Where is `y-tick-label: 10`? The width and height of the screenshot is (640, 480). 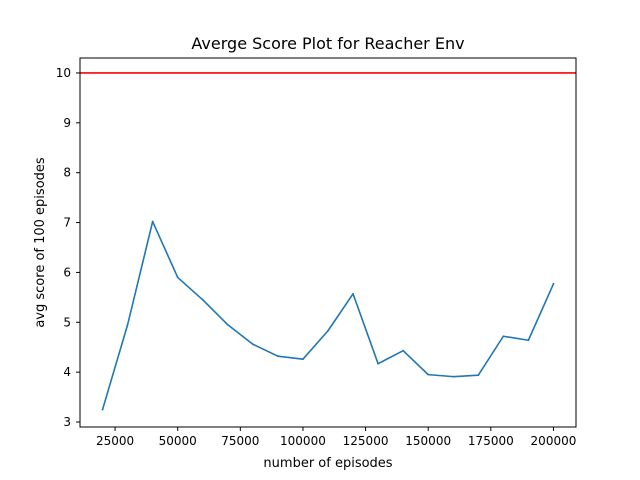 y-tick-label: 10 is located at coordinates (63, 73).